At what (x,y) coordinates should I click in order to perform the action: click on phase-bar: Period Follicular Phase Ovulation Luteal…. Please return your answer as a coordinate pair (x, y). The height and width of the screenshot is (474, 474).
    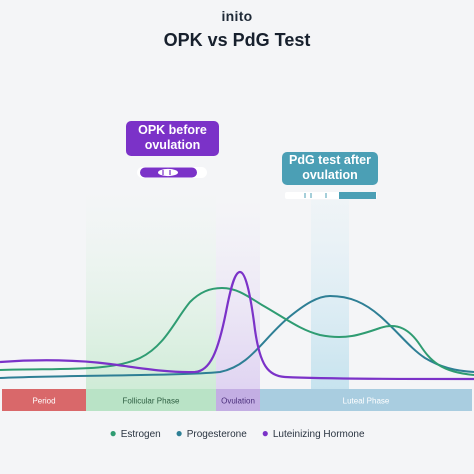
    Looking at the image, I should click on (237, 400).